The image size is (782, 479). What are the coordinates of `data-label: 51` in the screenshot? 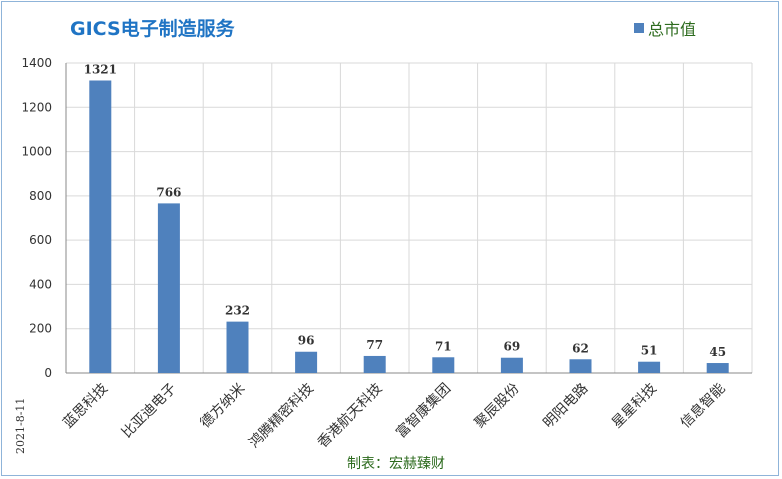 It's located at (649, 351).